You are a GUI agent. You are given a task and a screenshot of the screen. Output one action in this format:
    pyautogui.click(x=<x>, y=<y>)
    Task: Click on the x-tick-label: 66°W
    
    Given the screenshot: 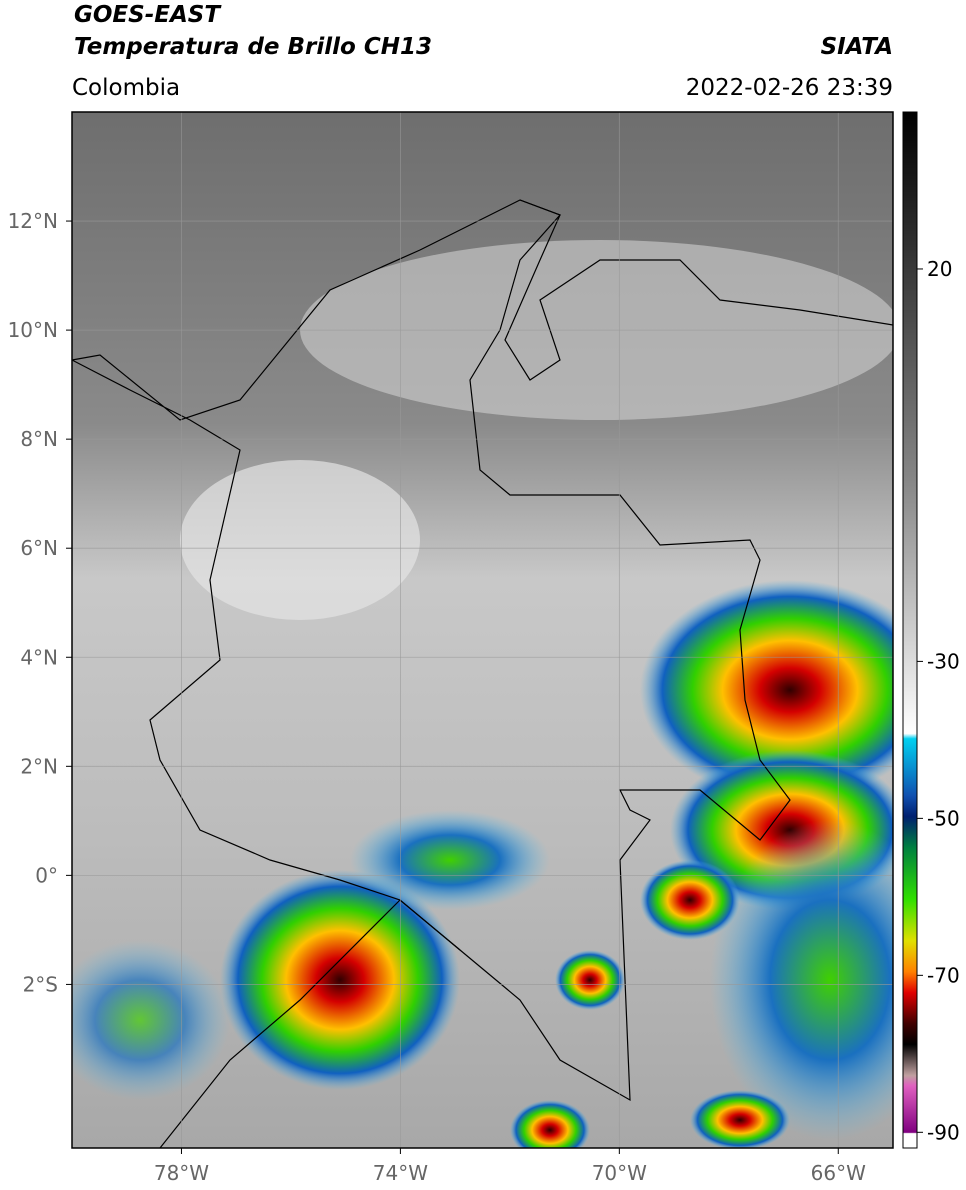 What is the action you would take?
    pyautogui.click(x=838, y=1173)
    